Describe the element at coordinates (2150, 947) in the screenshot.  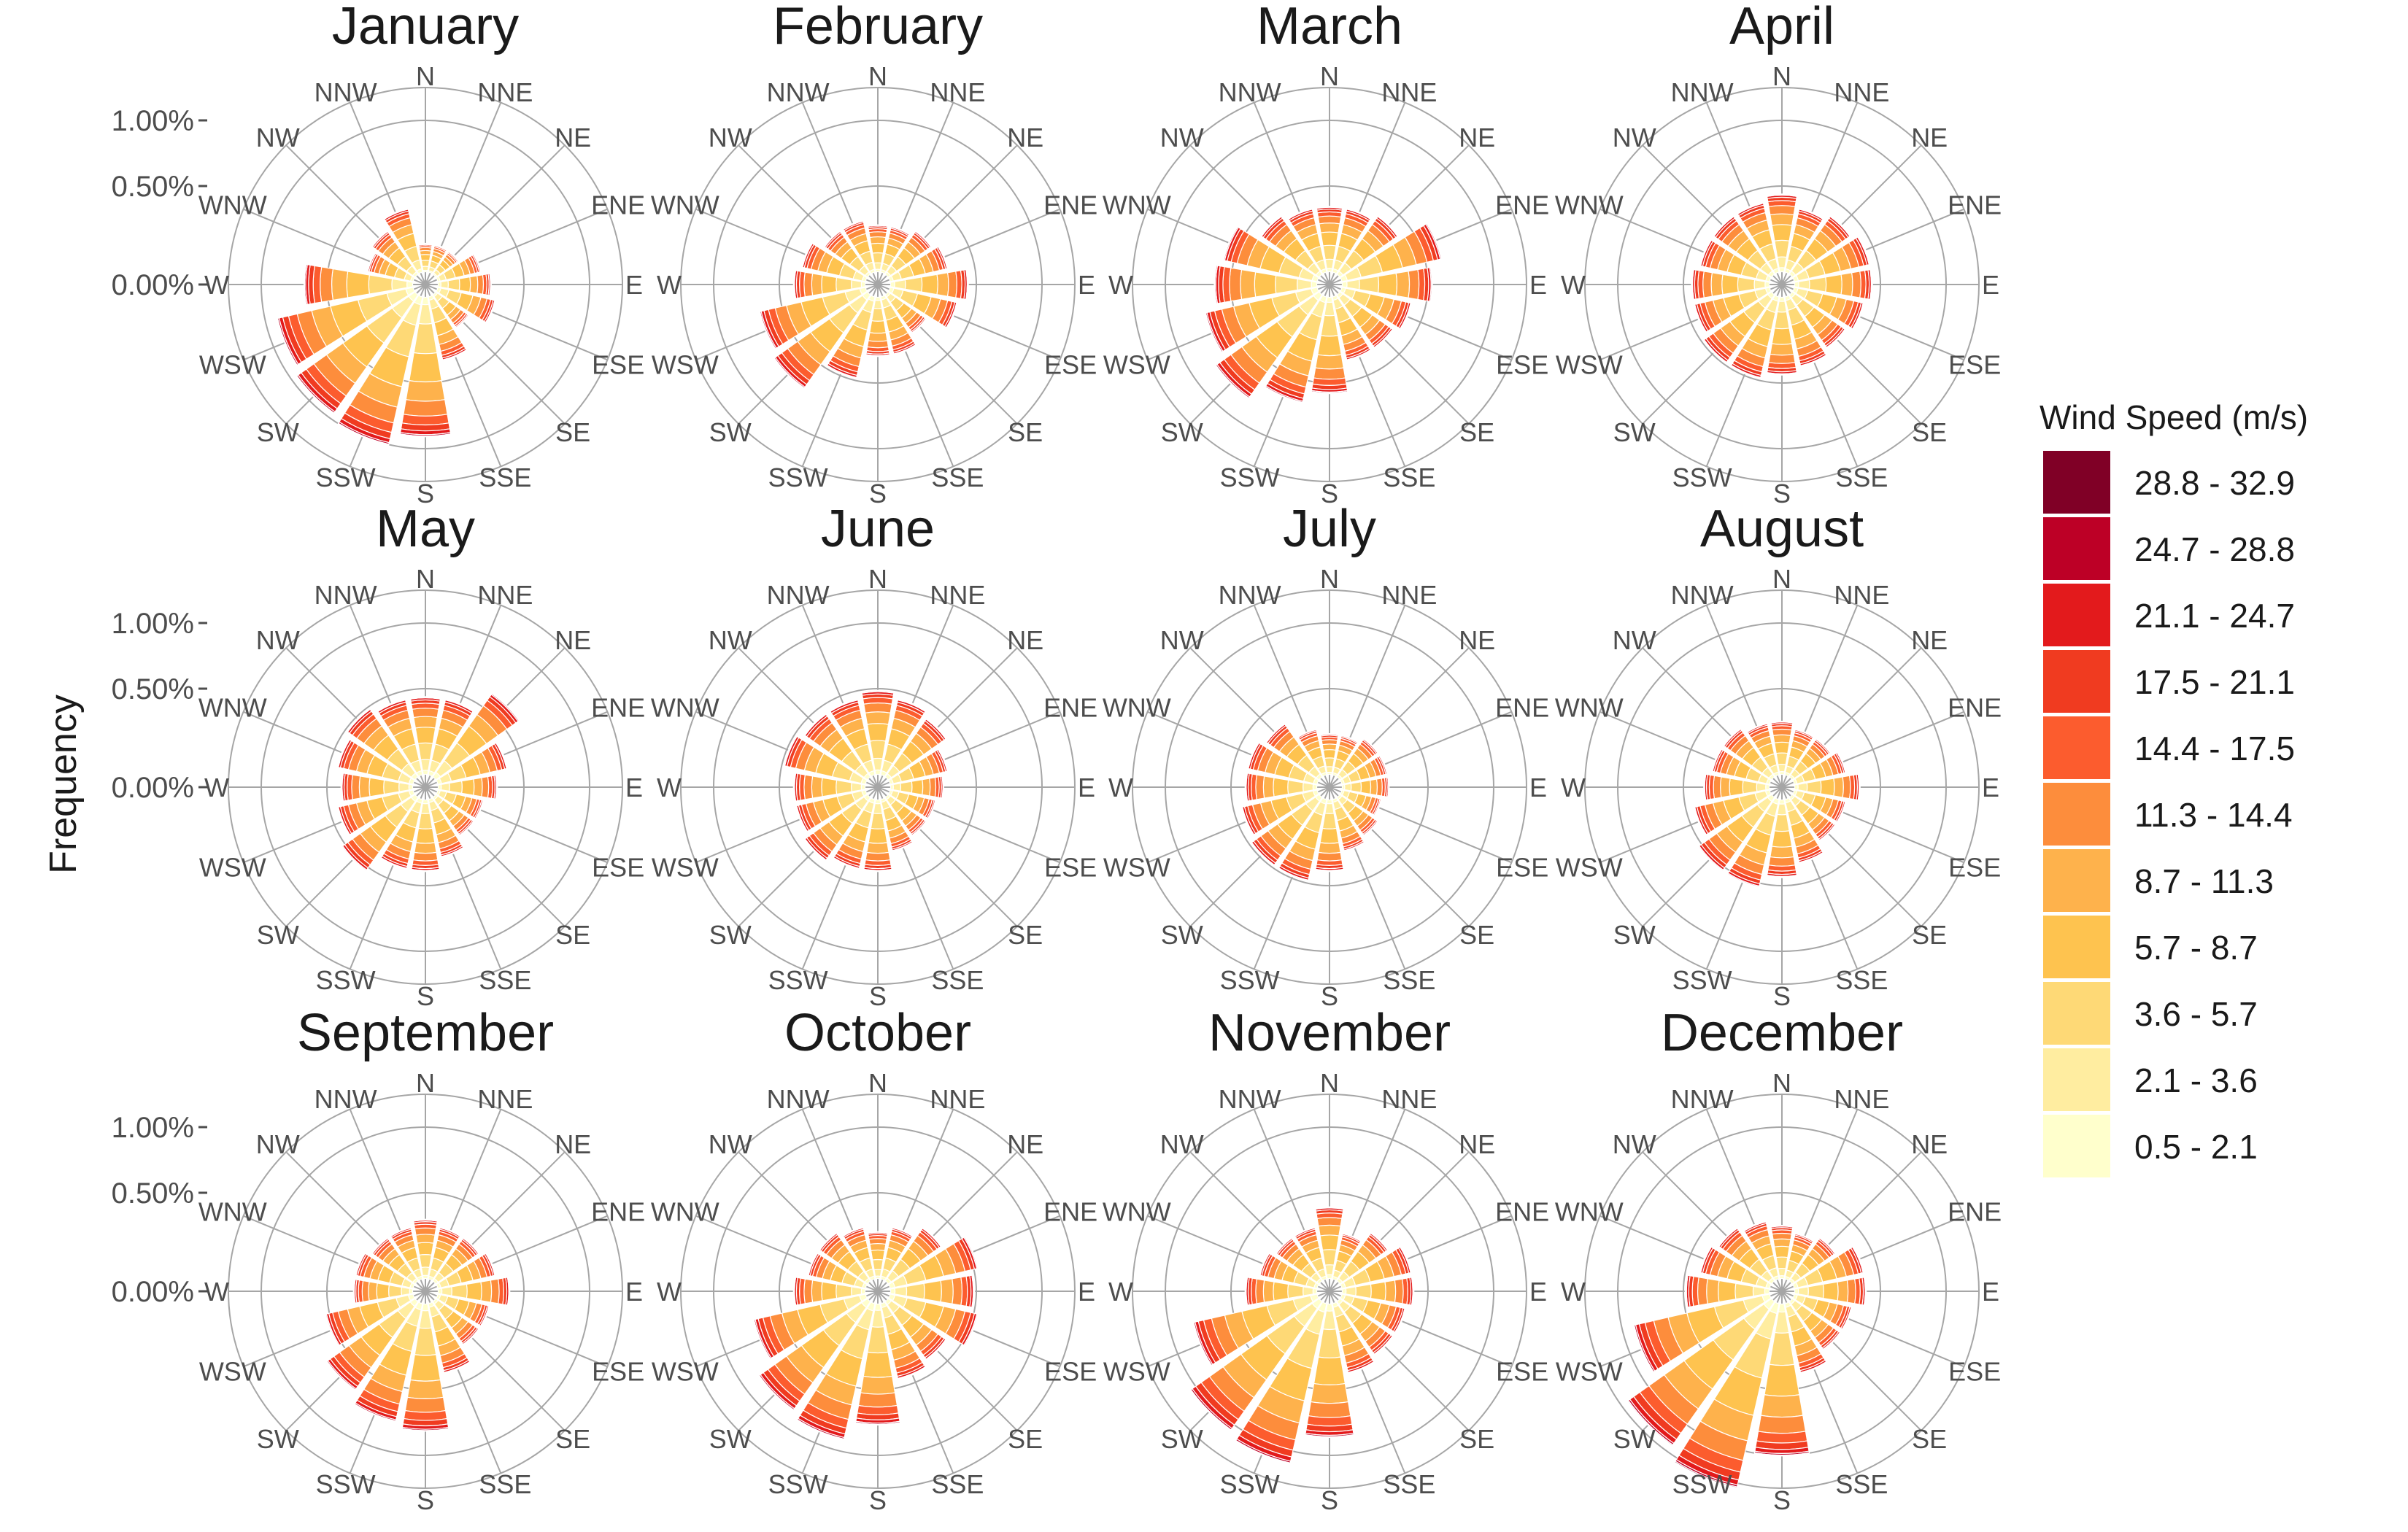
I see `legend-item: 5.7 - 8.7` at that location.